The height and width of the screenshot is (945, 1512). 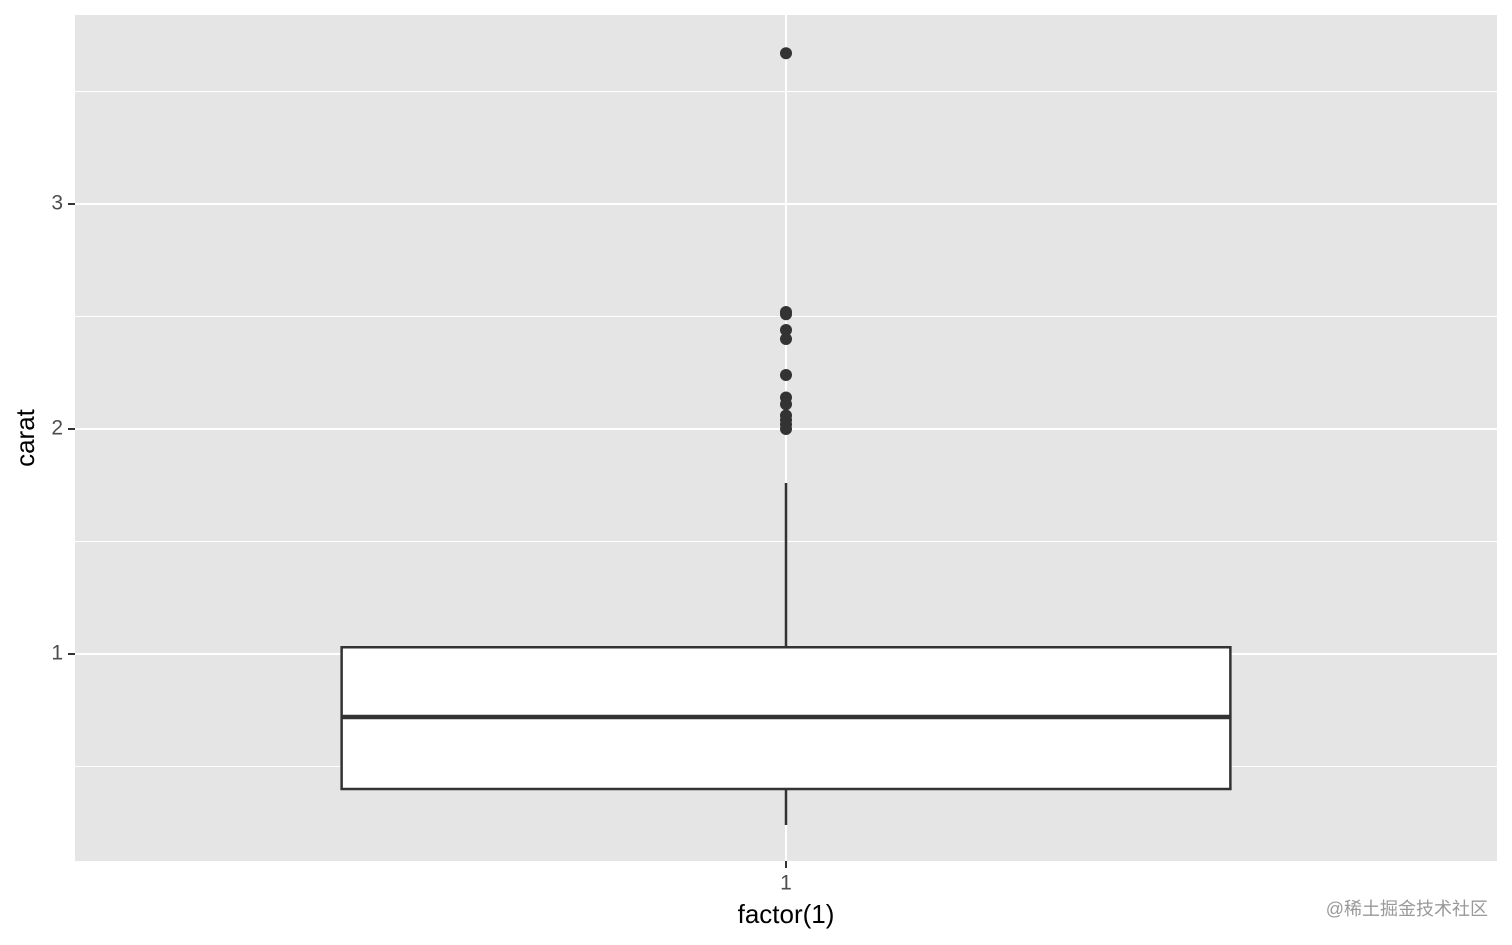 What do you see at coordinates (1407, 909) in the screenshot?
I see `watermark: @稀土掘金技术社区` at bounding box center [1407, 909].